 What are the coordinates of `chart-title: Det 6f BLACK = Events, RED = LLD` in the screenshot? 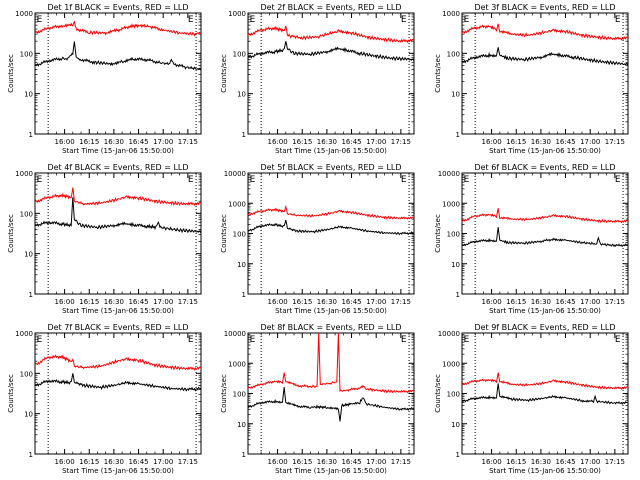 It's located at (544, 167).